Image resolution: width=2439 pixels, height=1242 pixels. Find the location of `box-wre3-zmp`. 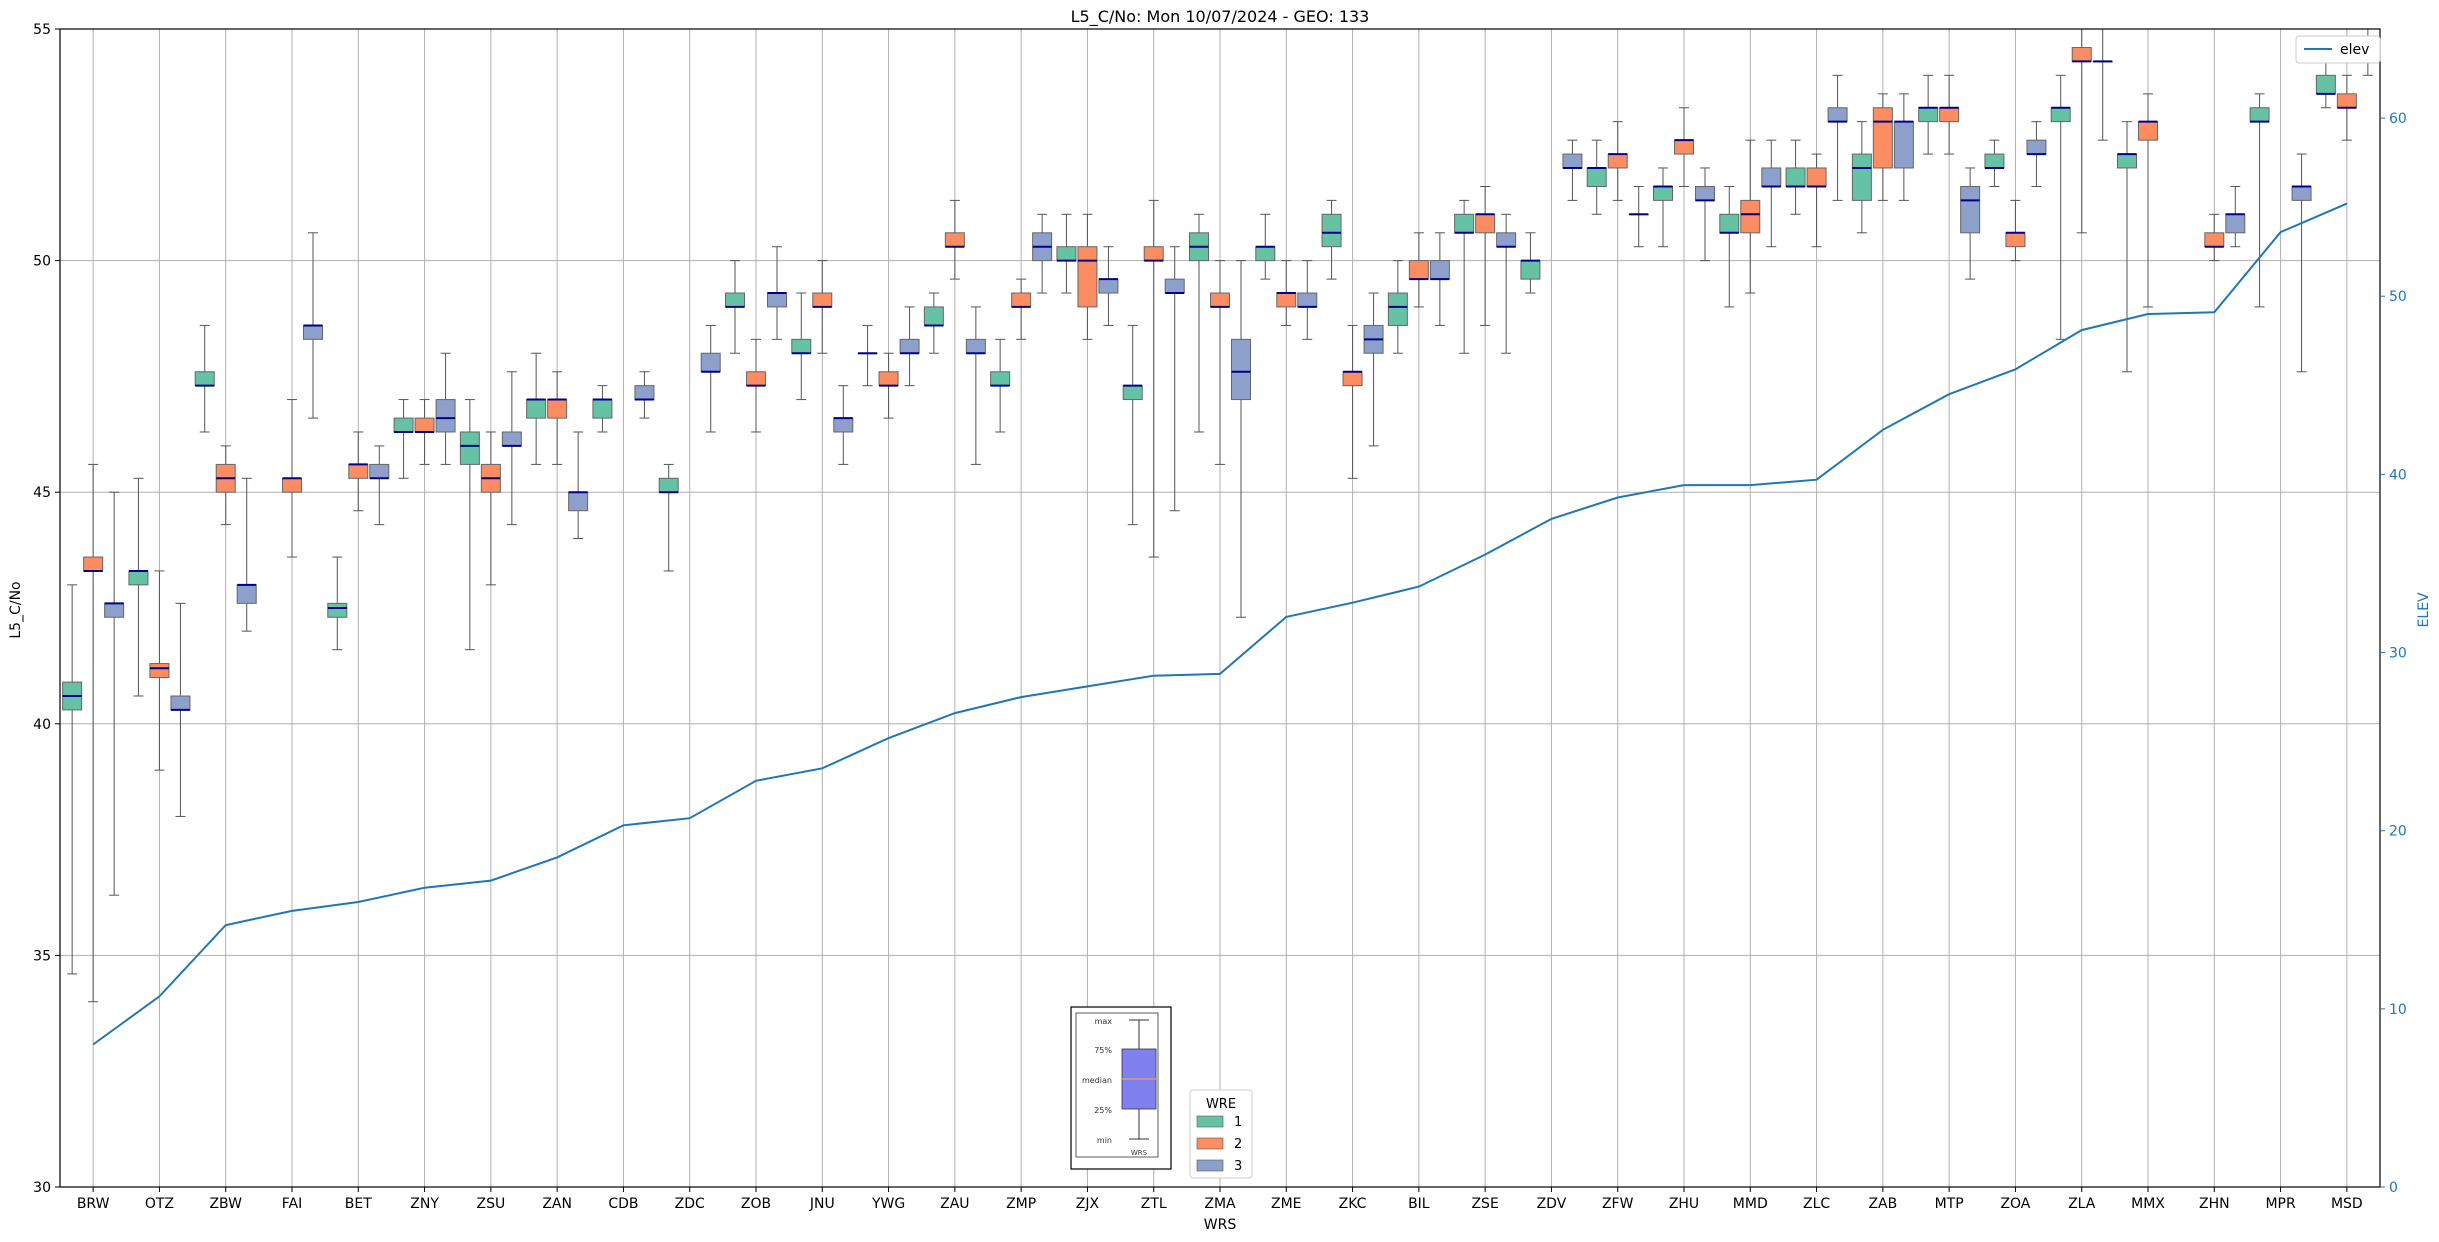

box-wre3-zmp is located at coordinates (1042, 253).